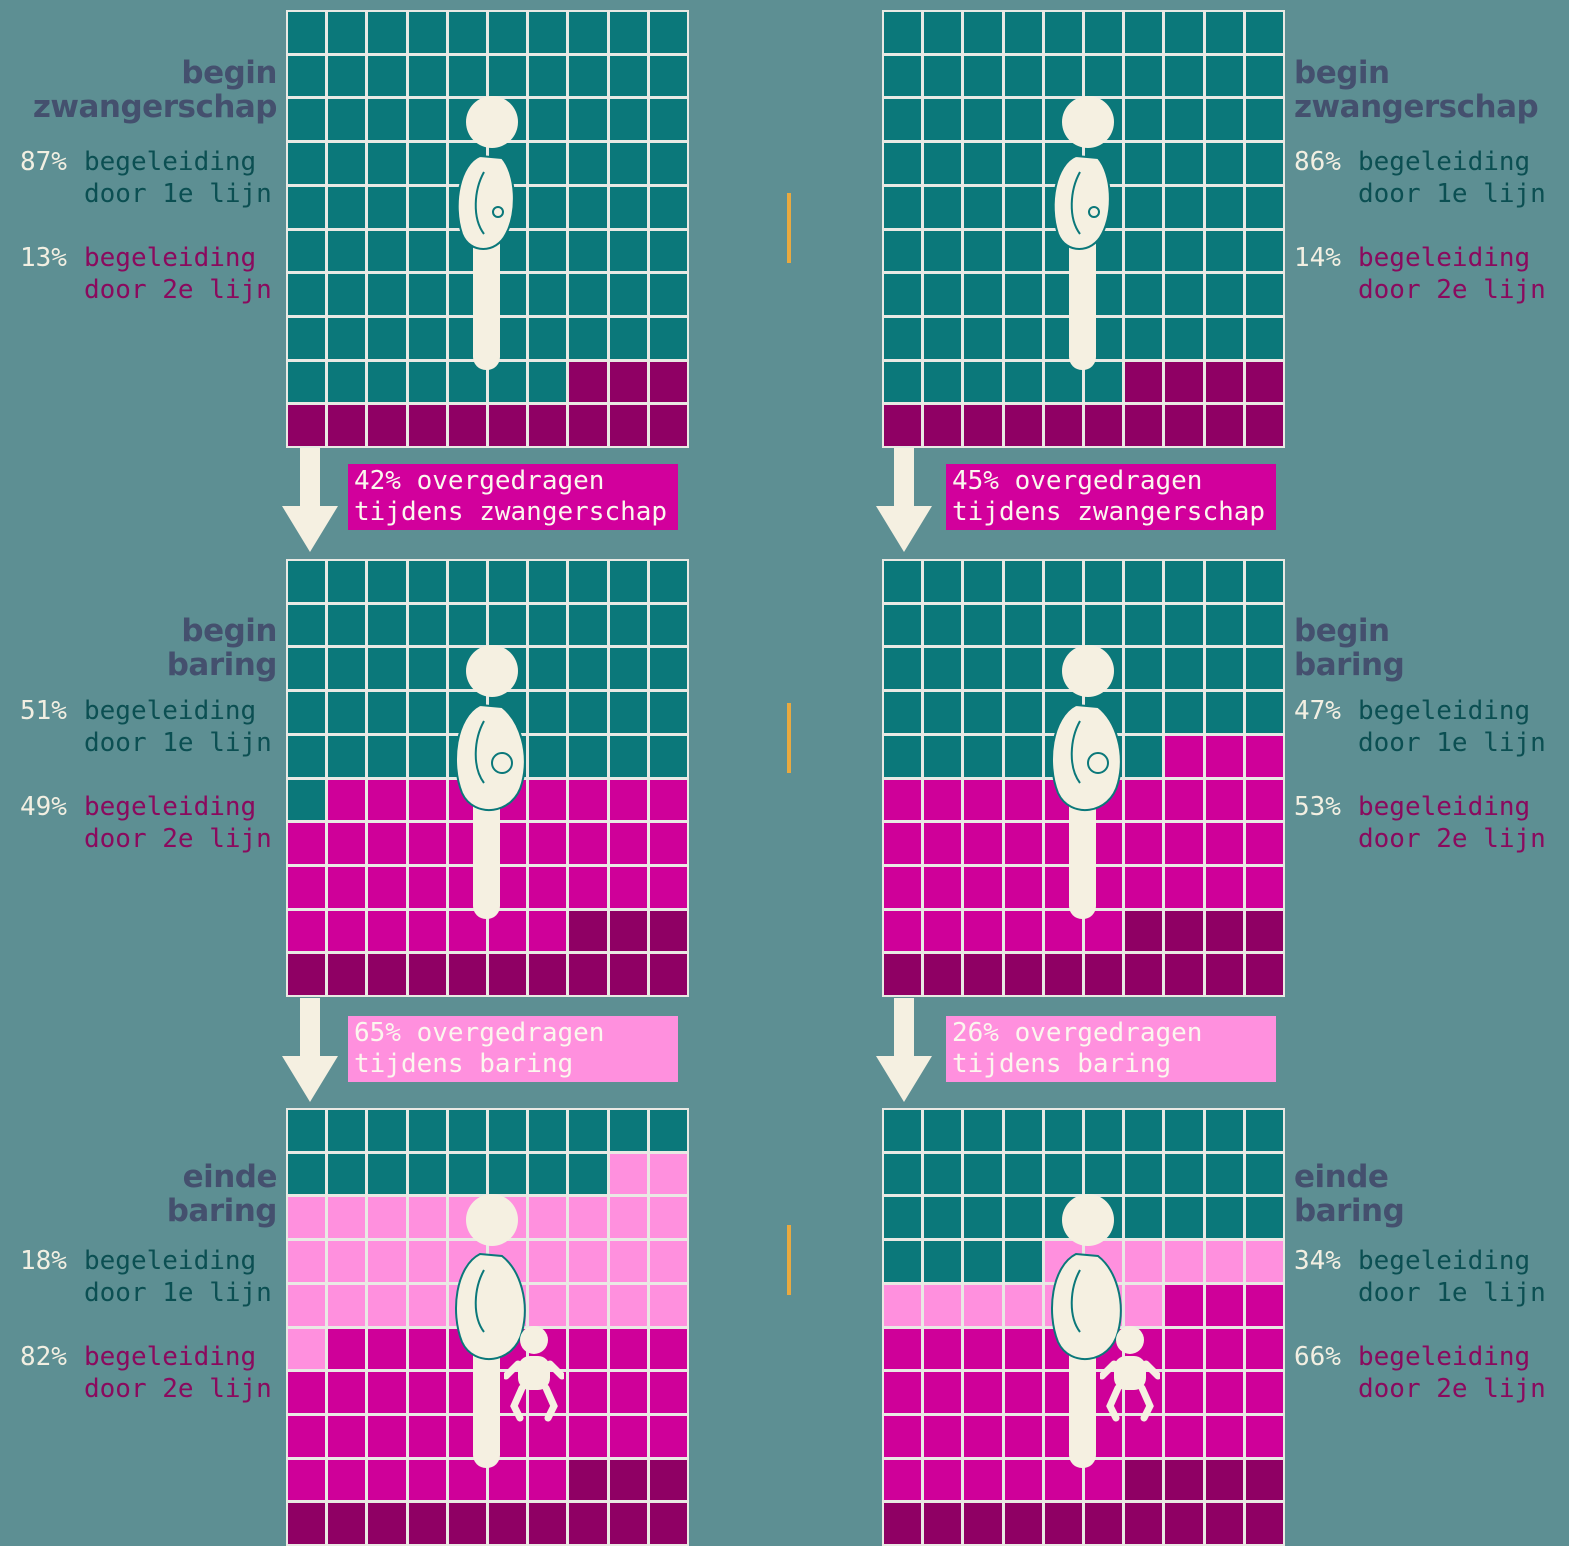 The image size is (1569, 1546). Describe the element at coordinates (1317, 711) in the screenshot. I see `percent-value: 47%` at that location.